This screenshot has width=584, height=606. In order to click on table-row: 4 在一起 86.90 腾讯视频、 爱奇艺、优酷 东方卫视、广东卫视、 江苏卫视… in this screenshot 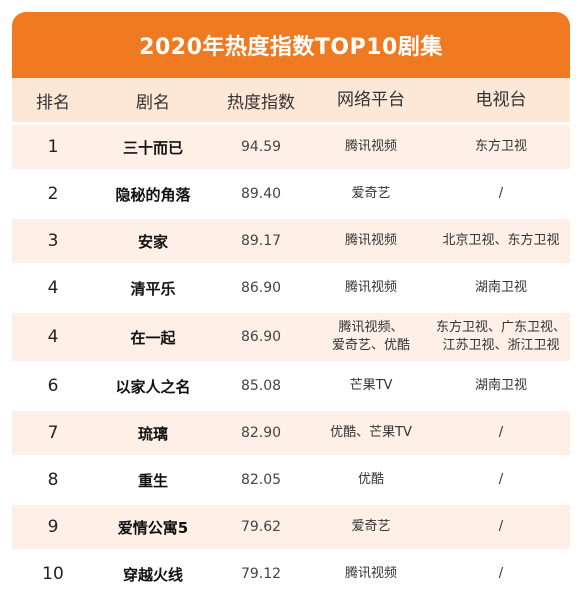, I will do `click(291, 335)`.